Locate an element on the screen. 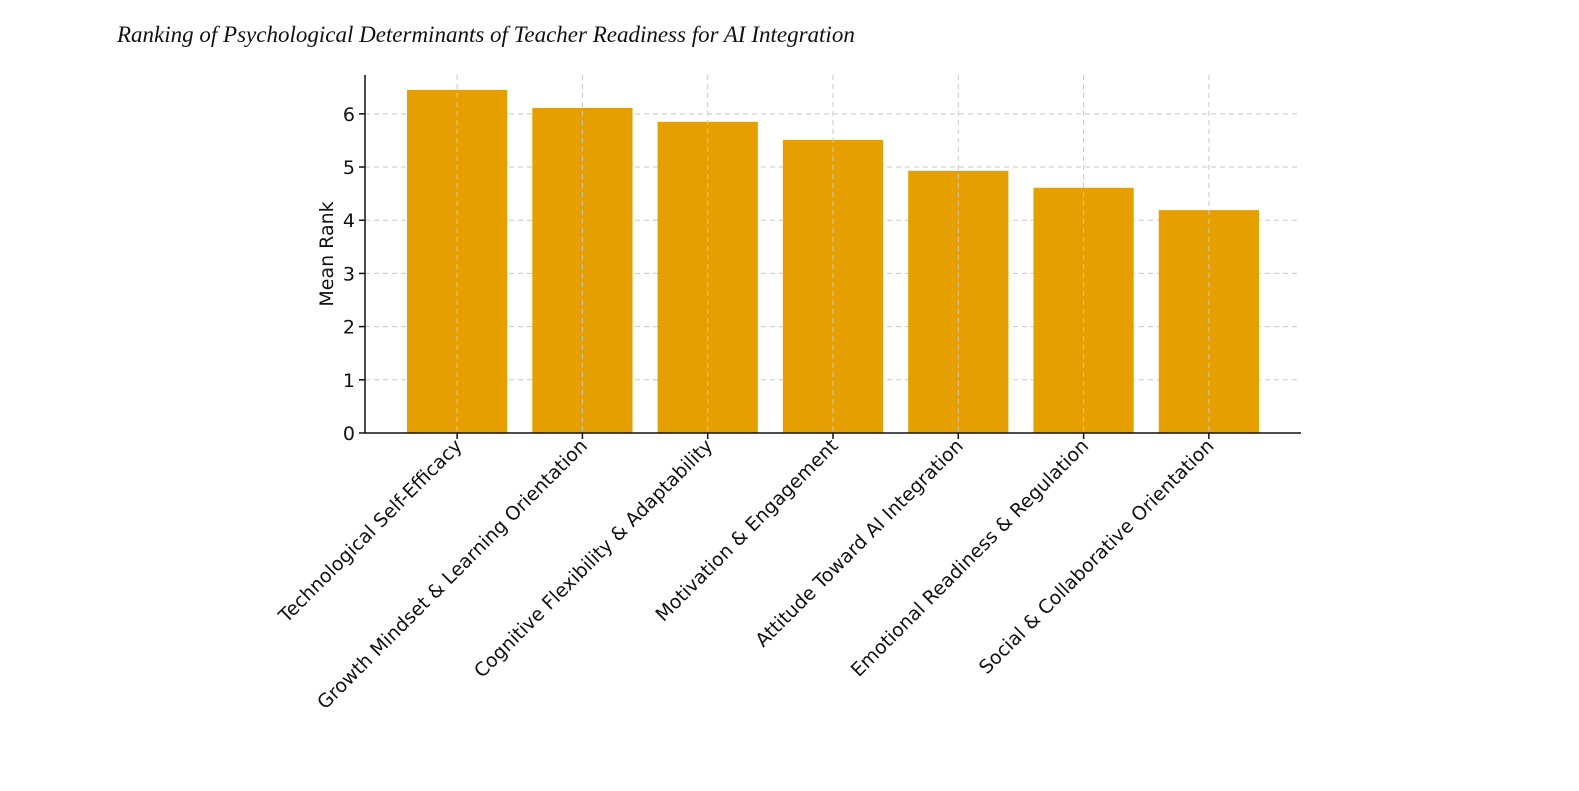  y-tick-label: 4 is located at coordinates (349, 221).